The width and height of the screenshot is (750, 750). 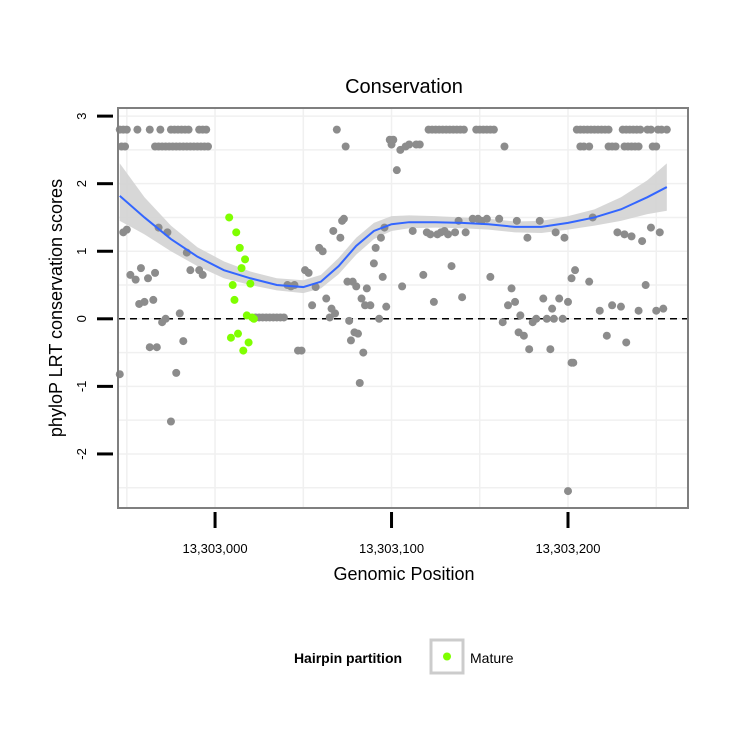 What do you see at coordinates (348, 658) in the screenshot?
I see `legend-title: Hairpin partition` at bounding box center [348, 658].